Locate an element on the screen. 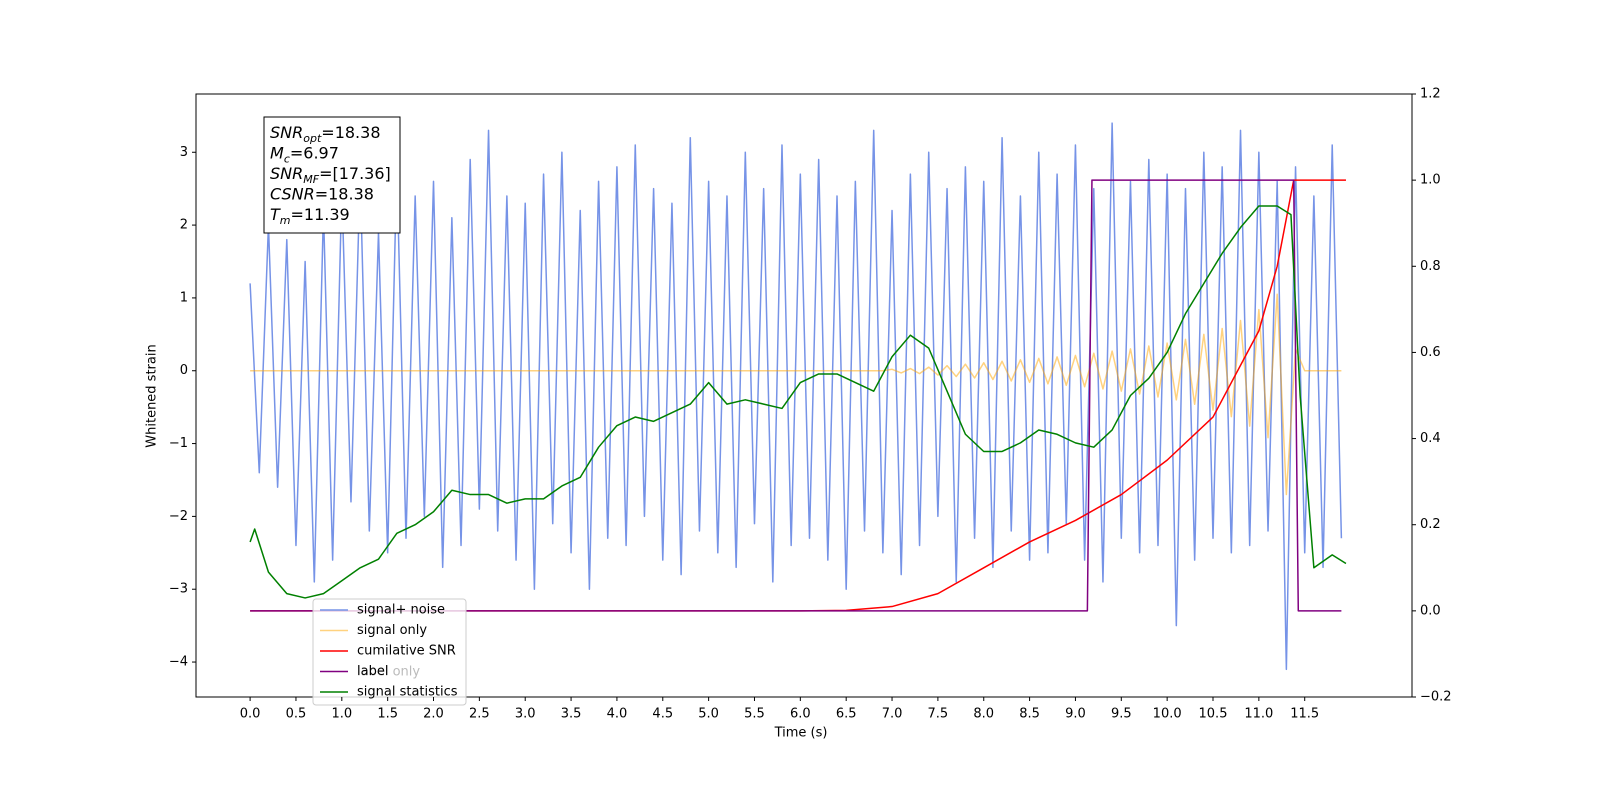 This screenshot has width=1600, height=800. annotation-value: =11.39 is located at coordinates (320, 214).